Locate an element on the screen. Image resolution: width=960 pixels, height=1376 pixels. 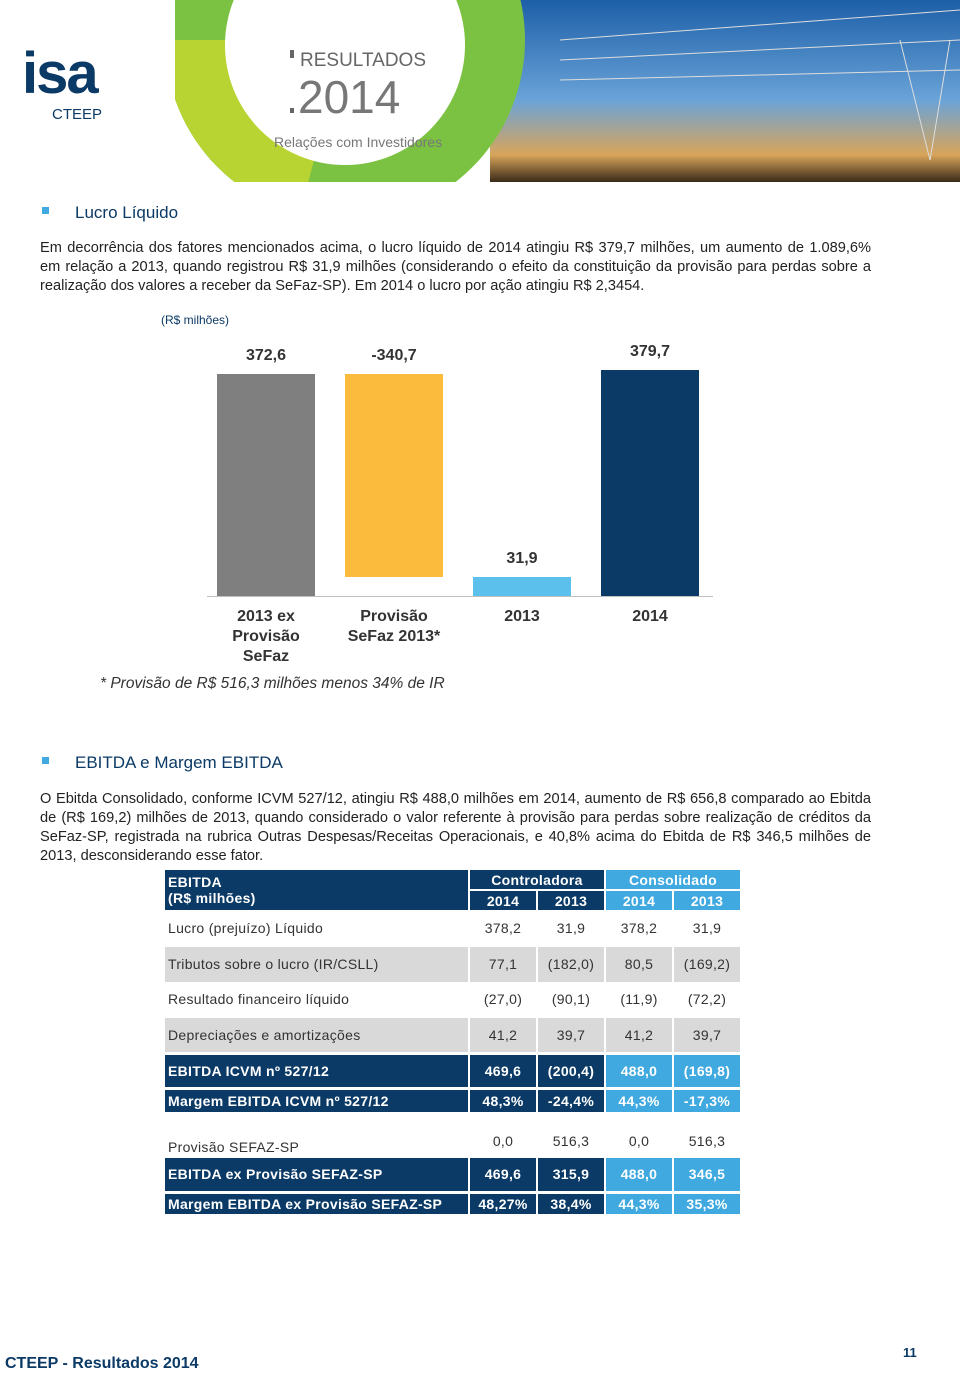
footer: CTEEP - Resultados 2014 is located at coordinates (102, 1363).